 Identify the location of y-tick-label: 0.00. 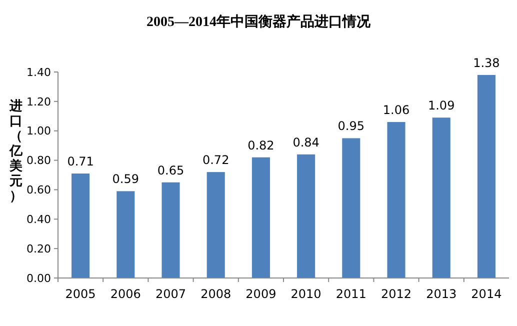
(38, 278).